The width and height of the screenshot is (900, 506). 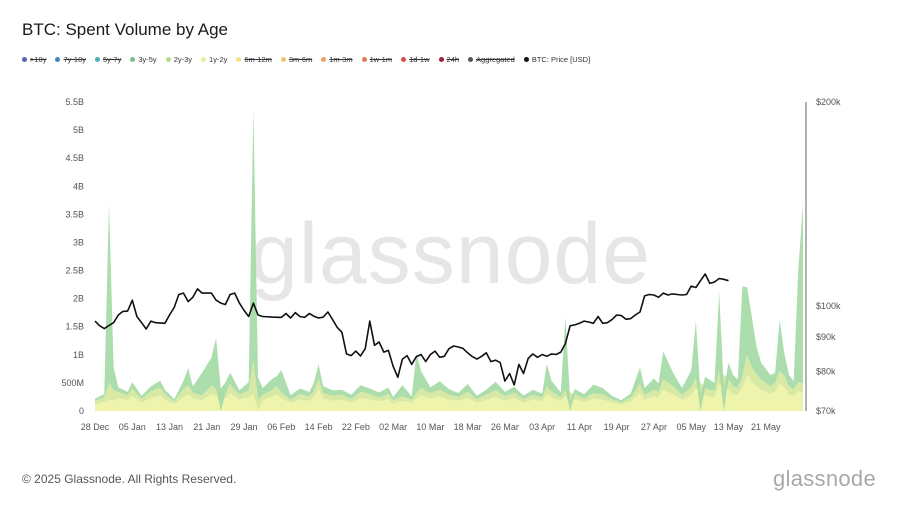 I want to click on legend-label: 7y-10y, so click(x=74, y=59).